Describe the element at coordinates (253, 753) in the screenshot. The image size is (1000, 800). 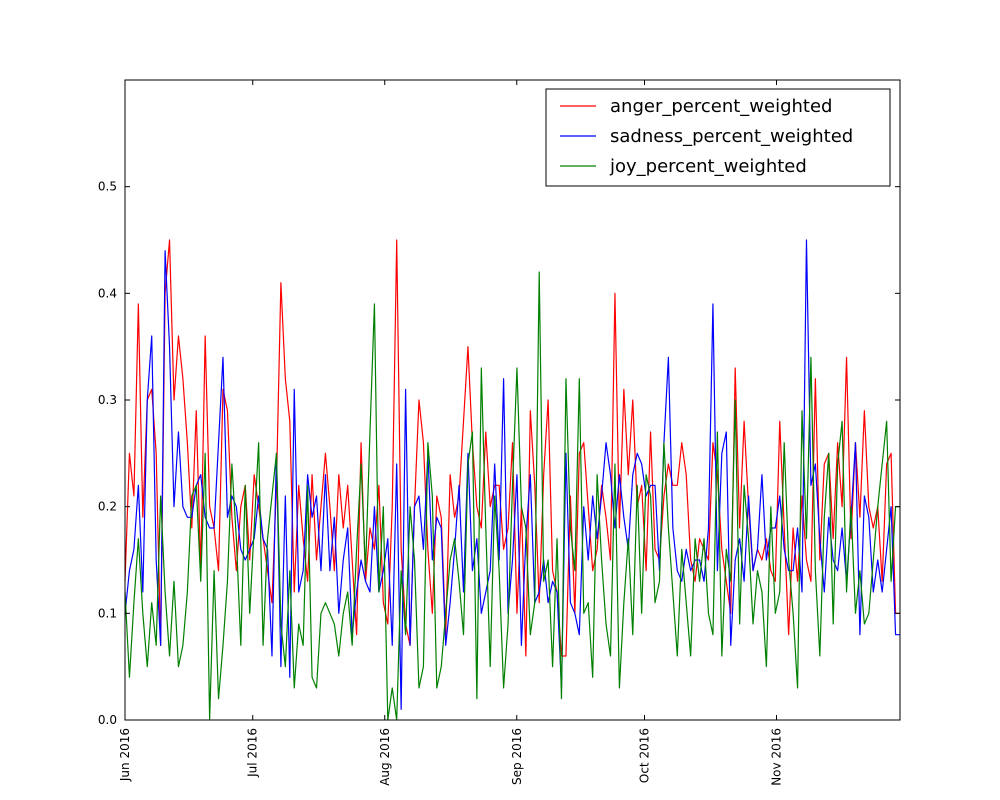
I see `x-tick-label: Jul 2016` at that location.